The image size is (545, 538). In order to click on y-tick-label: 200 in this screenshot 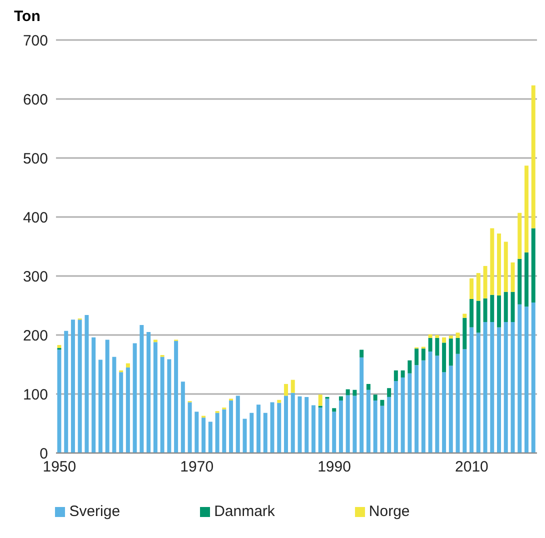, I will do `click(35, 335)`.